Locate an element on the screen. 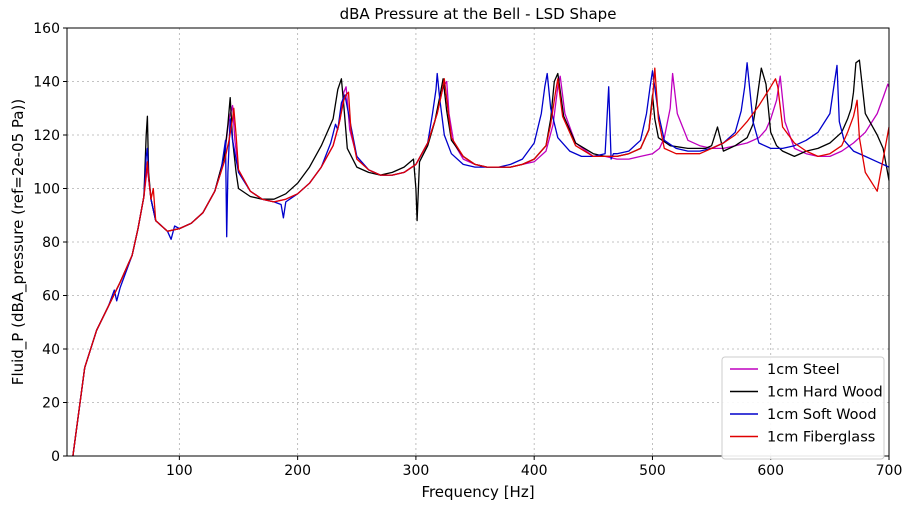 This screenshot has width=910, height=519. y-axis-label: Fluid_P (dBA_pressure (ref=2e-05 Pa)) is located at coordinates (18, 242).